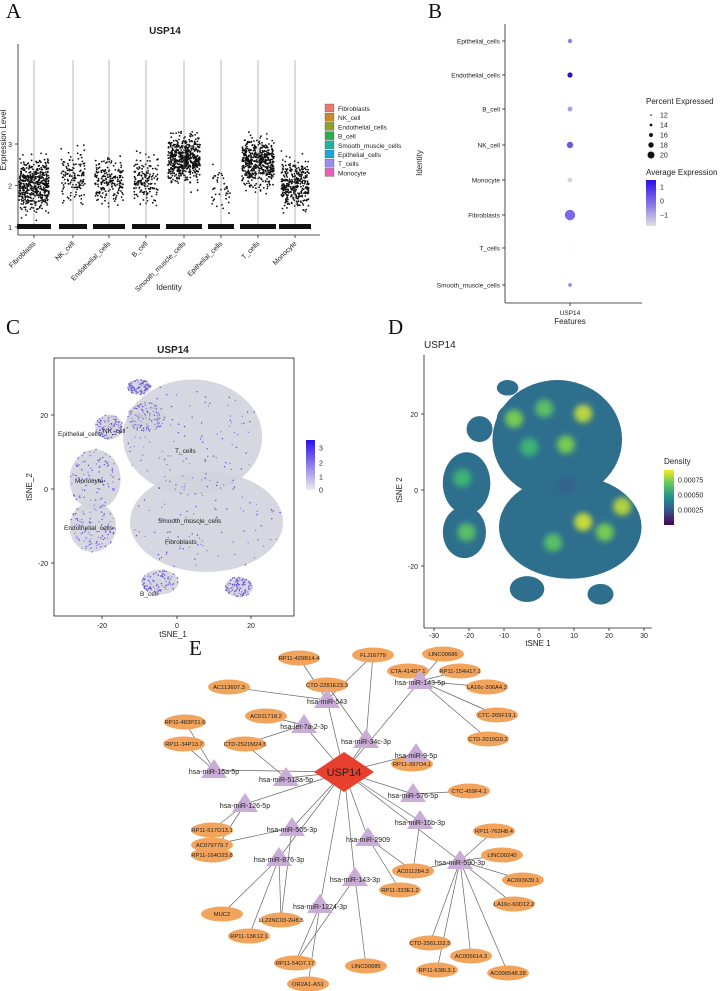 This screenshot has height=991, width=724. I want to click on average-expression-colorbar, so click(651, 203).